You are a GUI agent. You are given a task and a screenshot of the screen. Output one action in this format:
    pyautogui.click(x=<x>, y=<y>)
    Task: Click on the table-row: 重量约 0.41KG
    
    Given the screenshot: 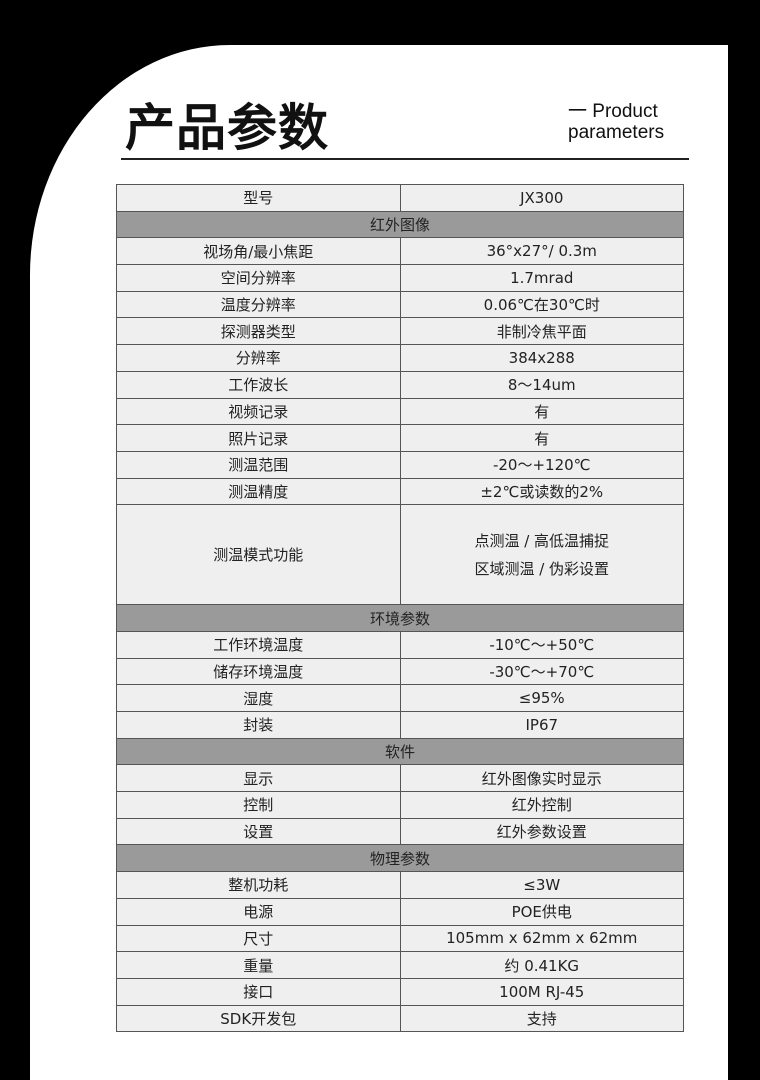 What is the action you would take?
    pyautogui.click(x=400, y=965)
    